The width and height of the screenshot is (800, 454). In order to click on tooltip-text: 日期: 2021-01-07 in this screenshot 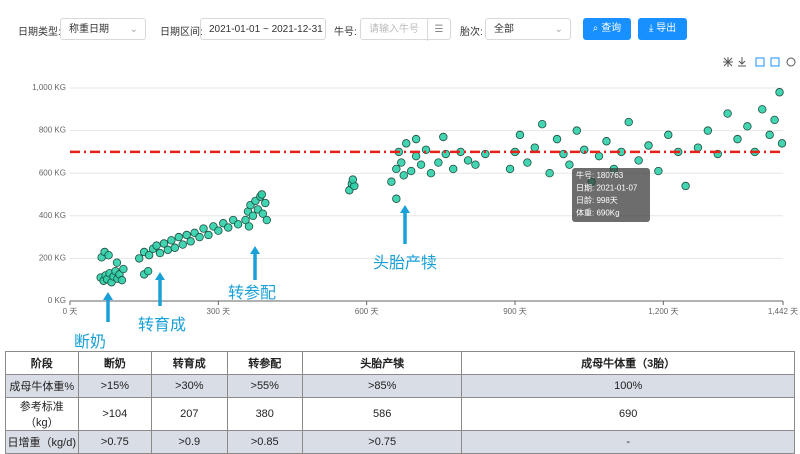, I will do `click(607, 188)`.